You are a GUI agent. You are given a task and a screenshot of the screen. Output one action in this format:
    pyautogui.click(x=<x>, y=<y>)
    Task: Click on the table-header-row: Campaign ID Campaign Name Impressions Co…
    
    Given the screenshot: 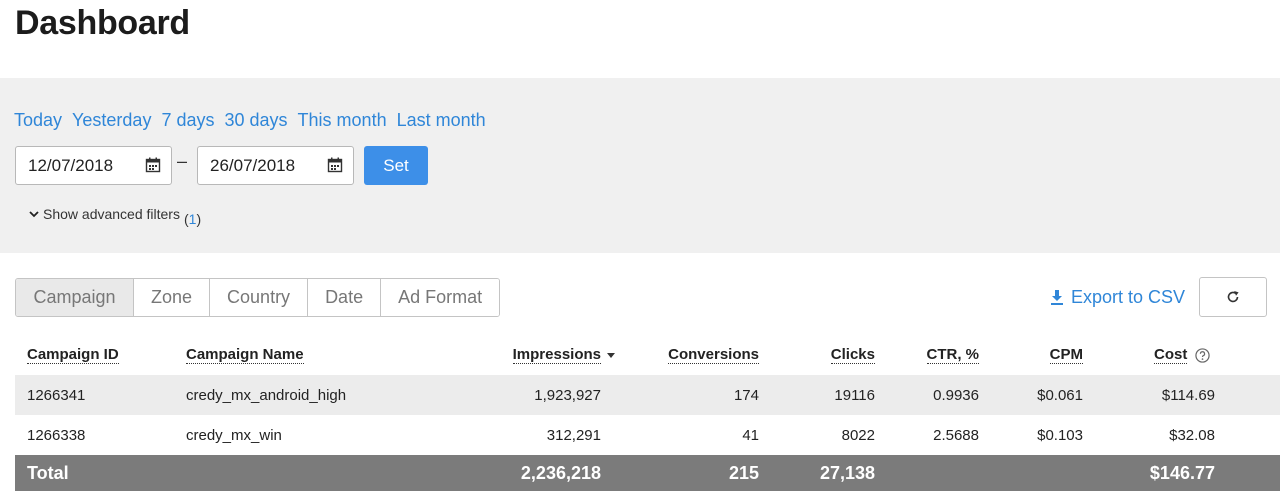 What is the action you would take?
    pyautogui.click(x=647, y=355)
    